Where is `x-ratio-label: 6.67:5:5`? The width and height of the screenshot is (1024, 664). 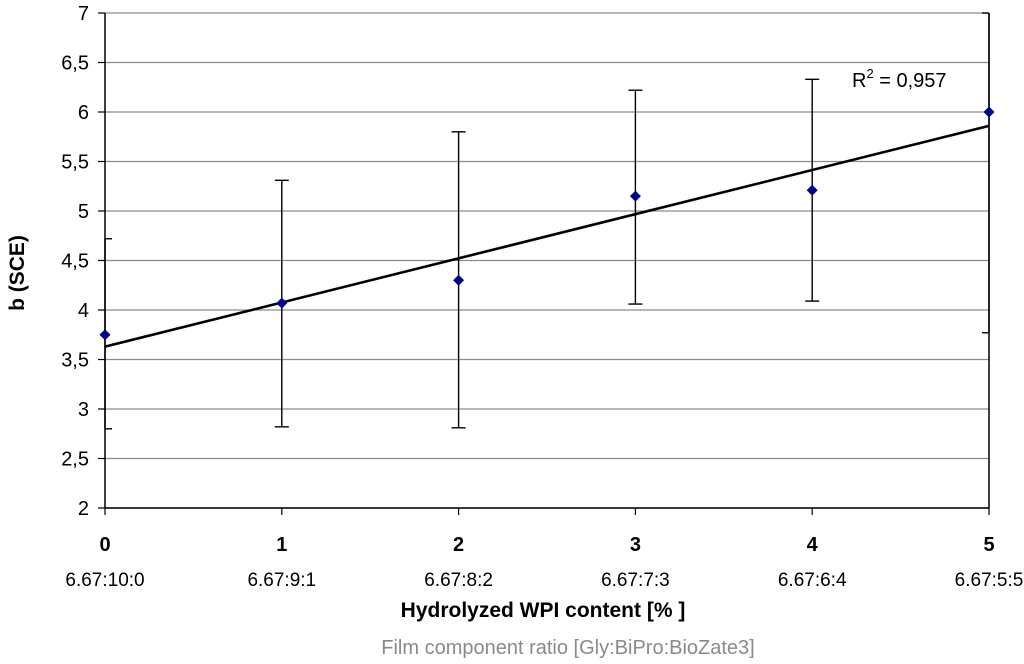
x-ratio-label: 6.67:5:5 is located at coordinates (989, 580).